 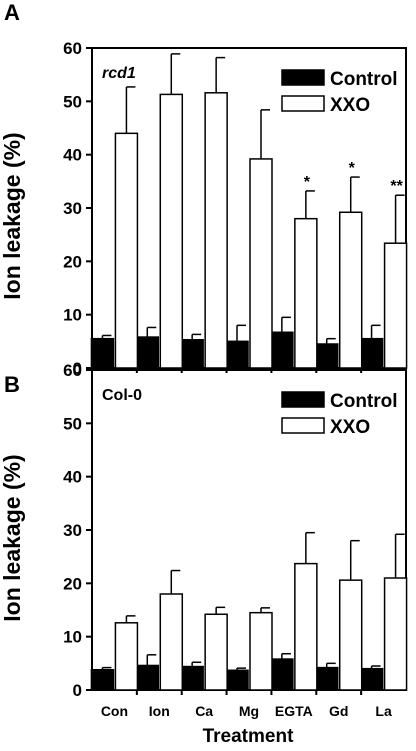 What do you see at coordinates (338, 711) in the screenshot?
I see `x-tick-label: Gd` at bounding box center [338, 711].